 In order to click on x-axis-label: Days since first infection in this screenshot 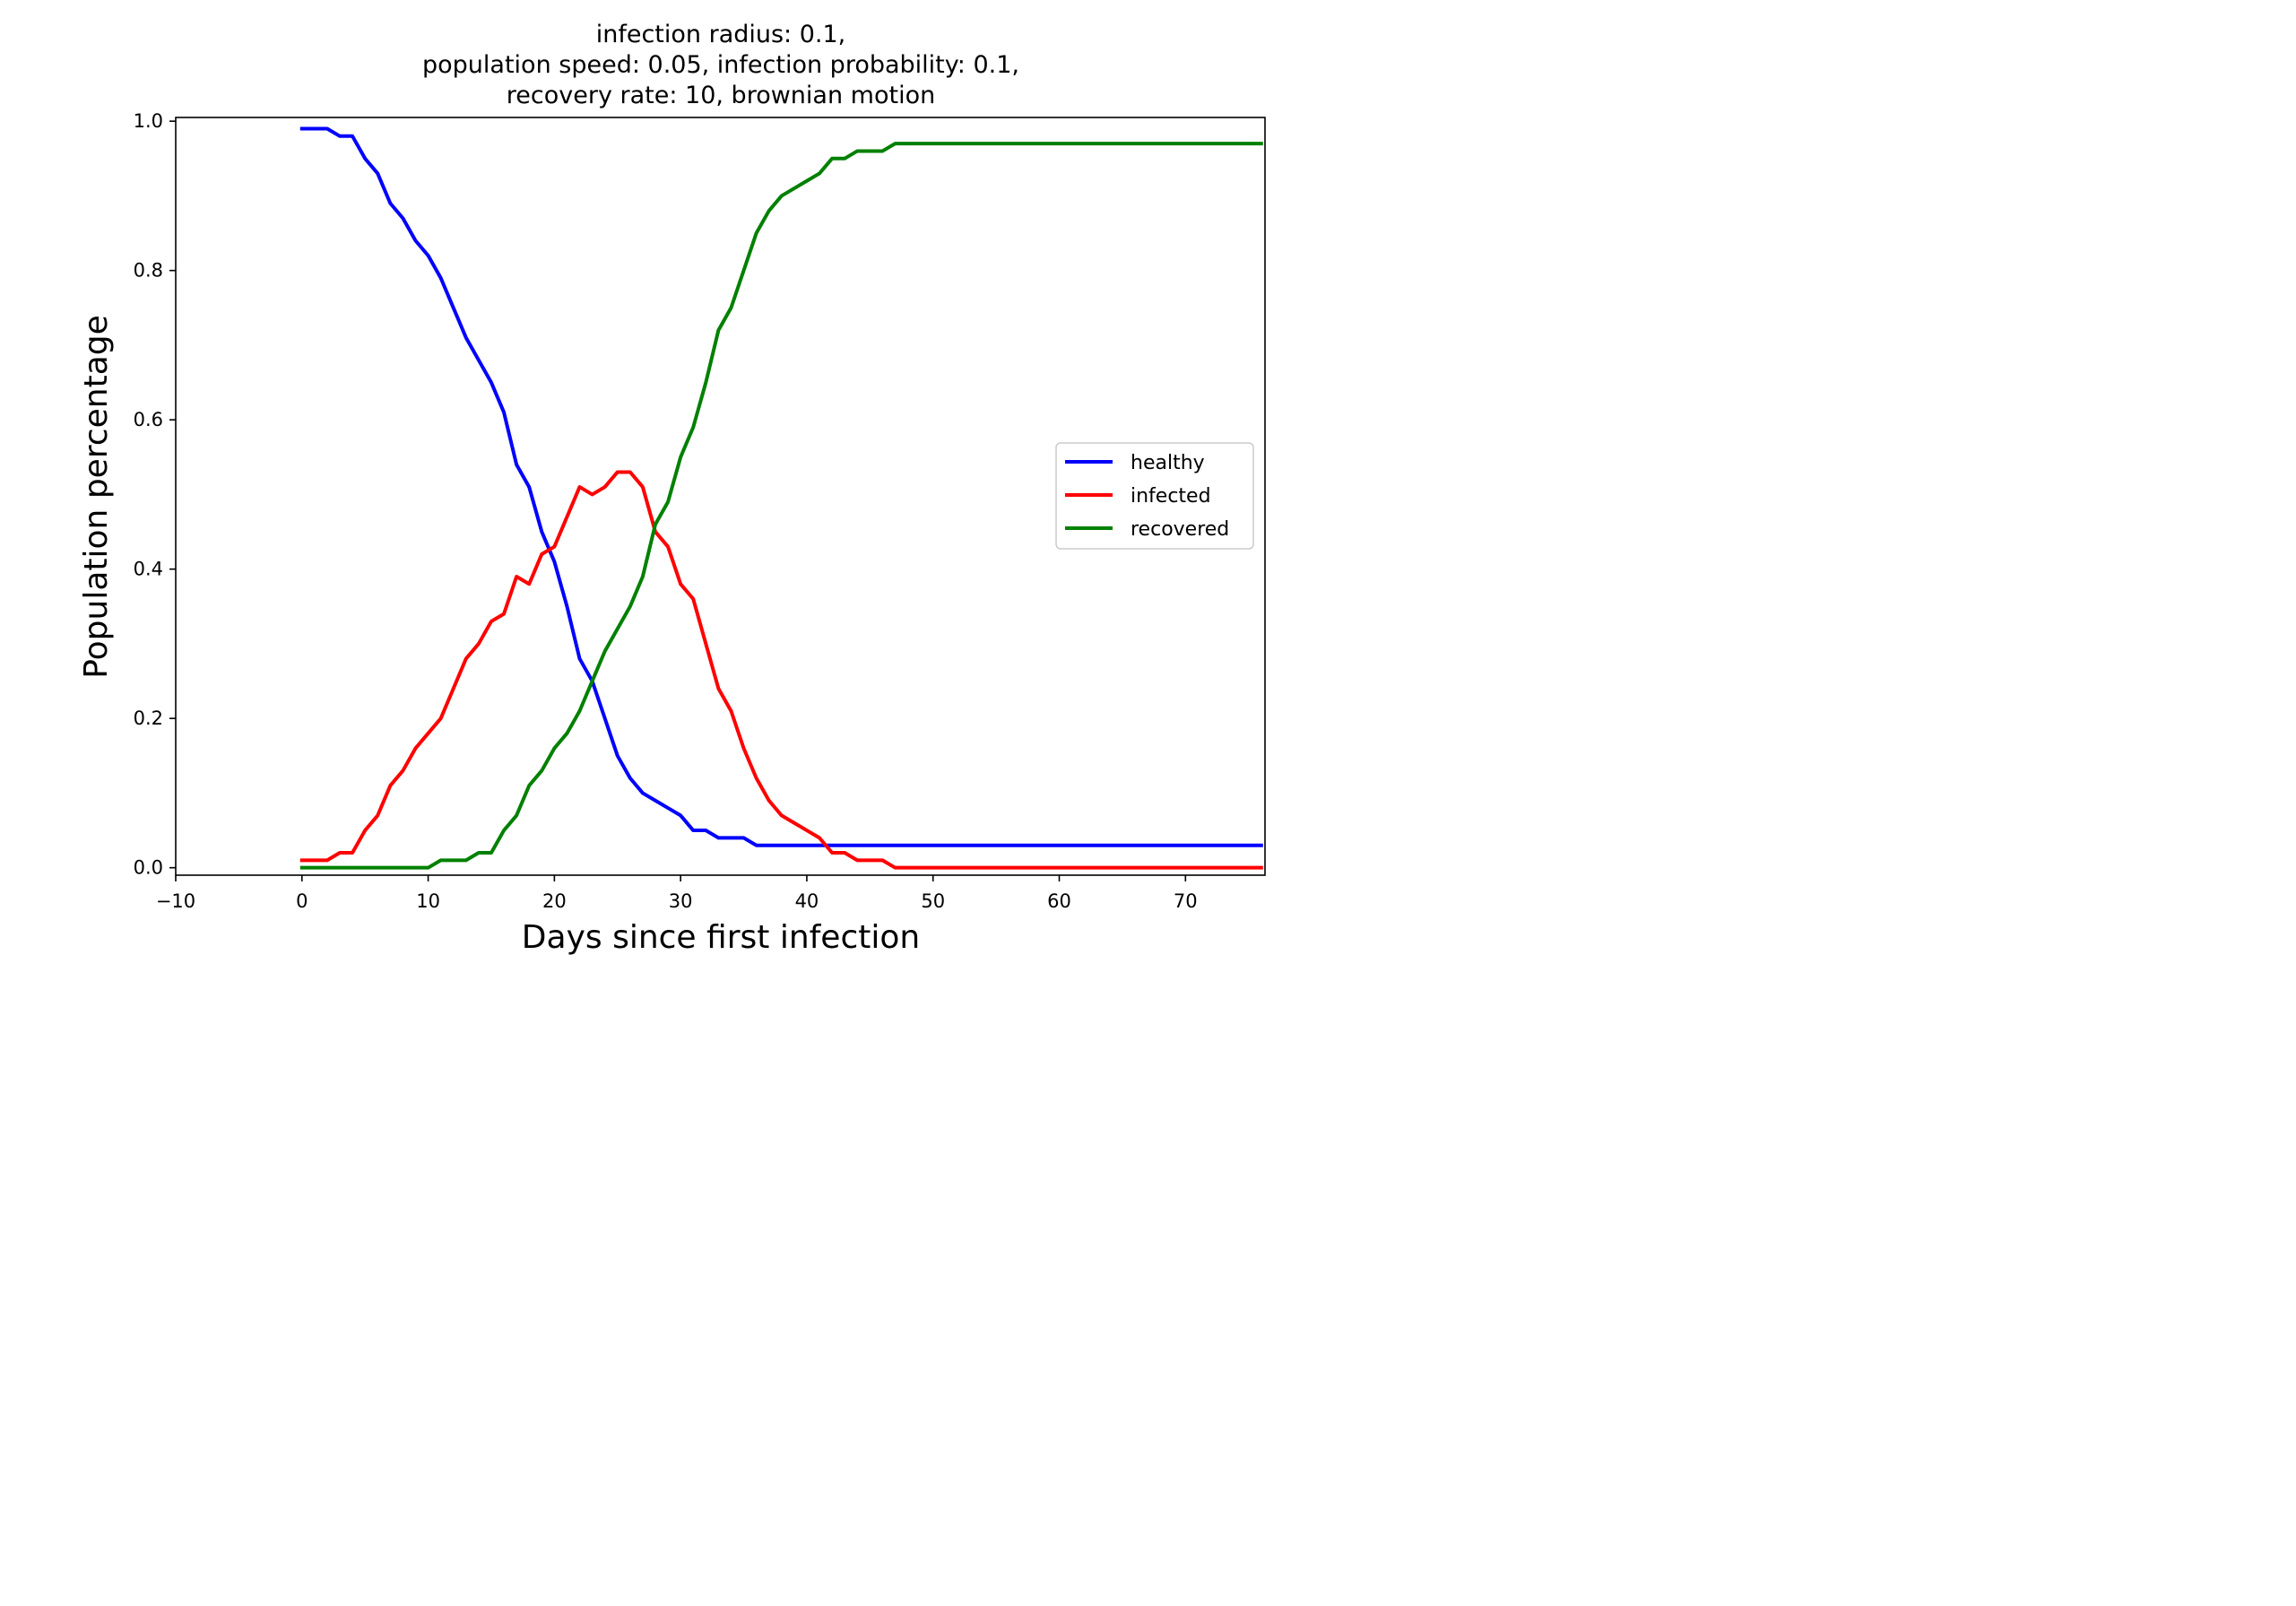, I will do `click(721, 938)`.